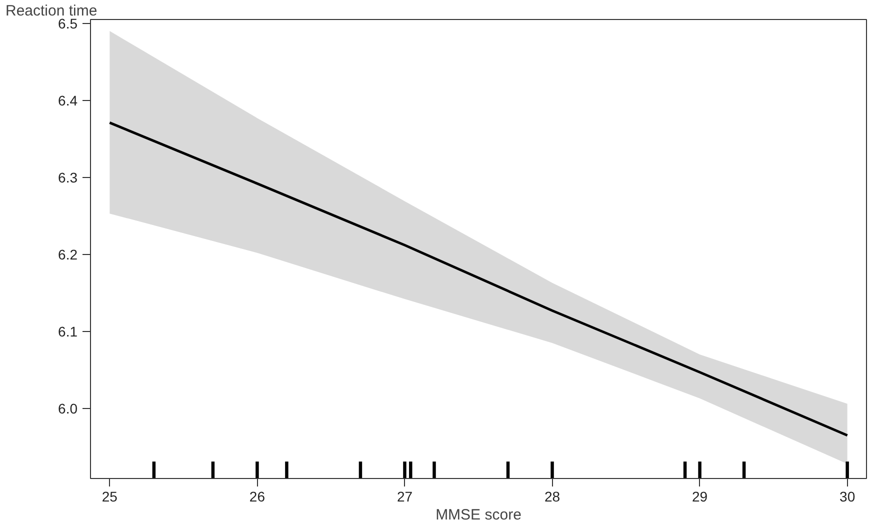 Image resolution: width=872 pixels, height=526 pixels. Describe the element at coordinates (68, 408) in the screenshot. I see `y-tick-label: 6.0` at that location.